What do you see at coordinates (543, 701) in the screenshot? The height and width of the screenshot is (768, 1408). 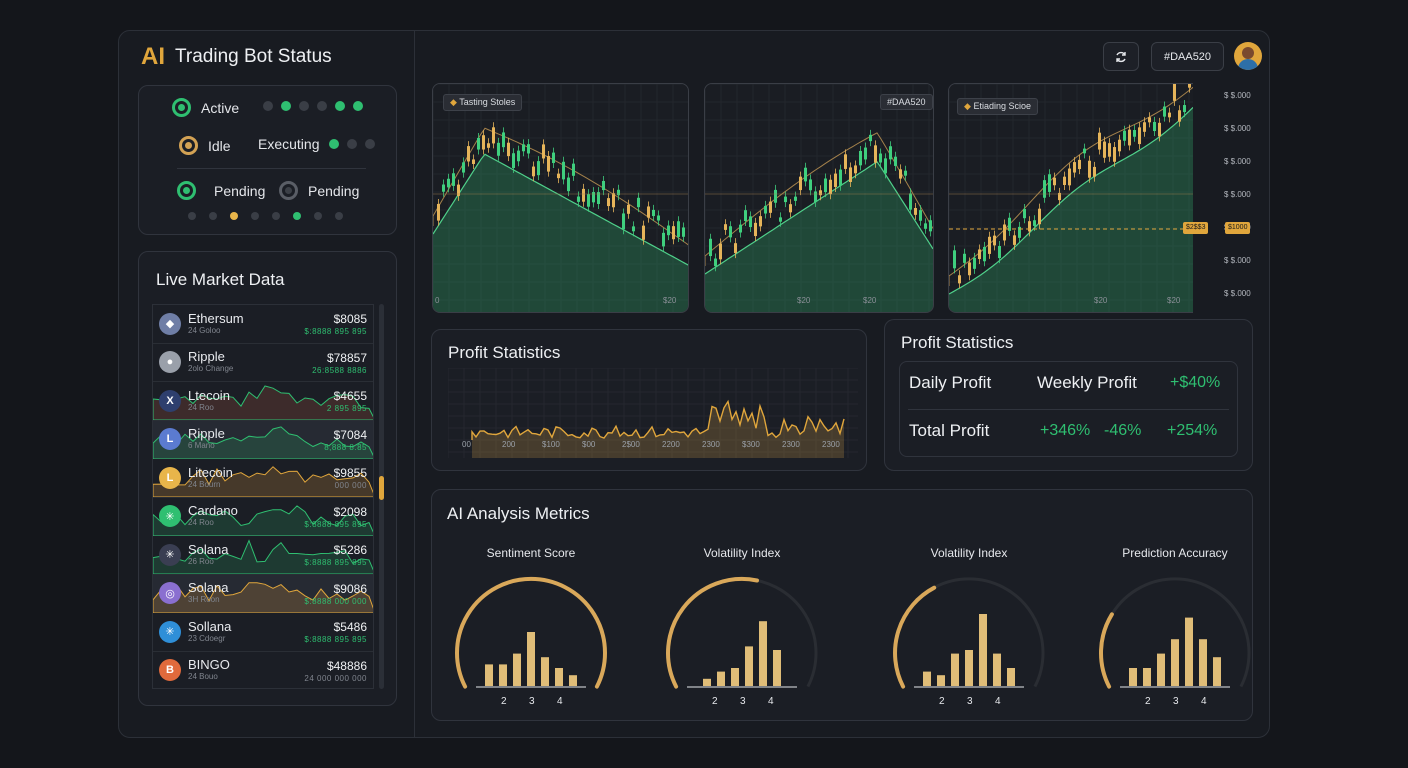 I see `gauge-labels: 2 3 4` at bounding box center [543, 701].